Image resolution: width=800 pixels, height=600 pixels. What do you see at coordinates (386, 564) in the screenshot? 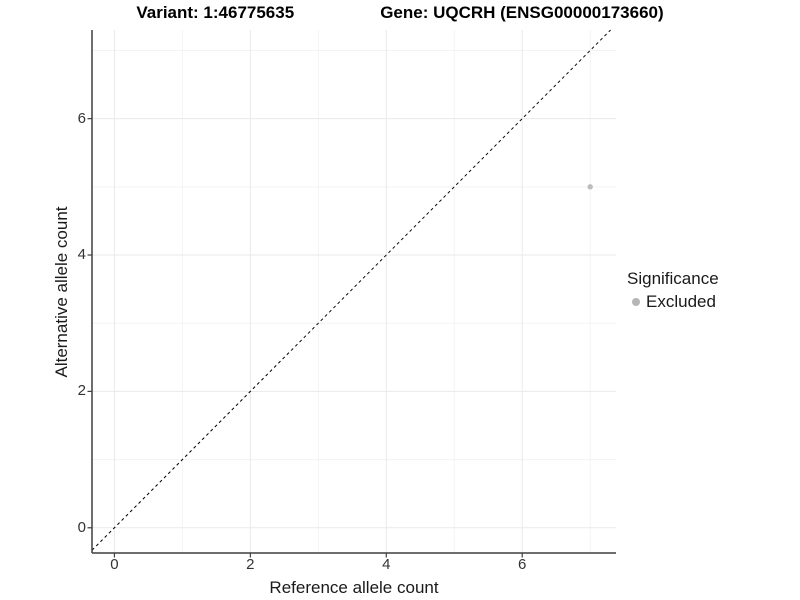
I see `x-tick-label: 4` at bounding box center [386, 564].